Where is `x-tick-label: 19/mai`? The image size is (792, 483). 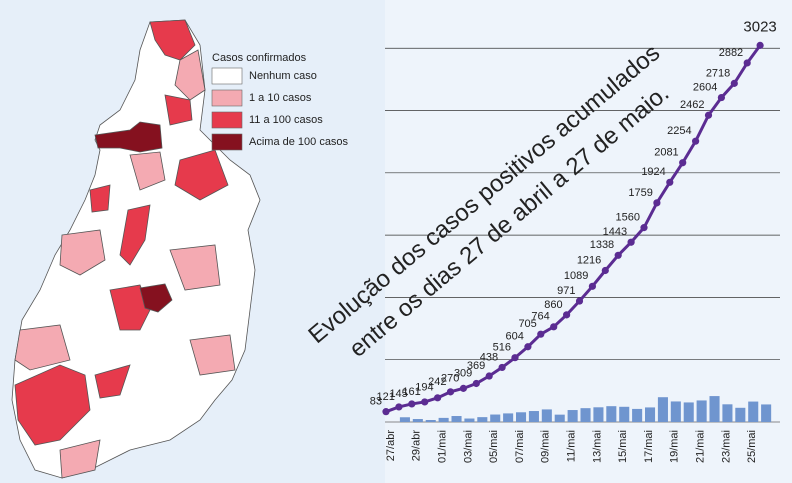 x-tick-label: 19/mai is located at coordinates (675, 446).